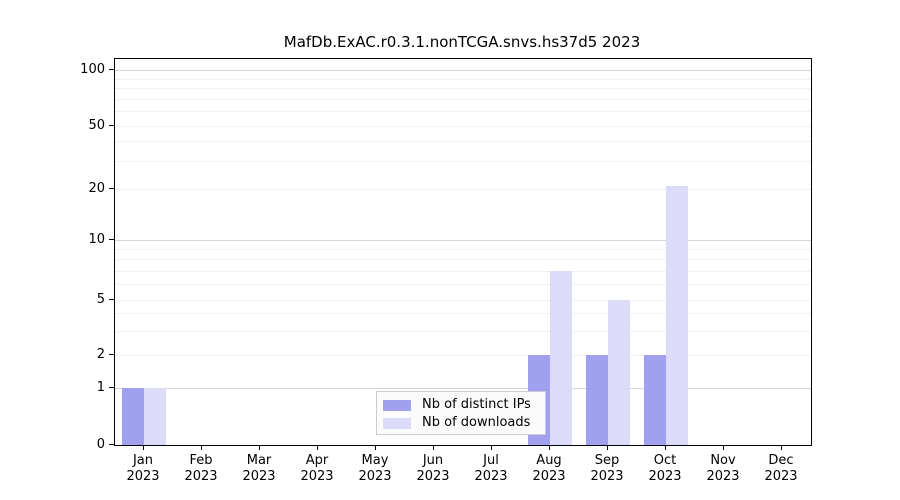 The image size is (900, 500). Describe the element at coordinates (619, 372) in the screenshot. I see `bar-sep-downloads` at that location.